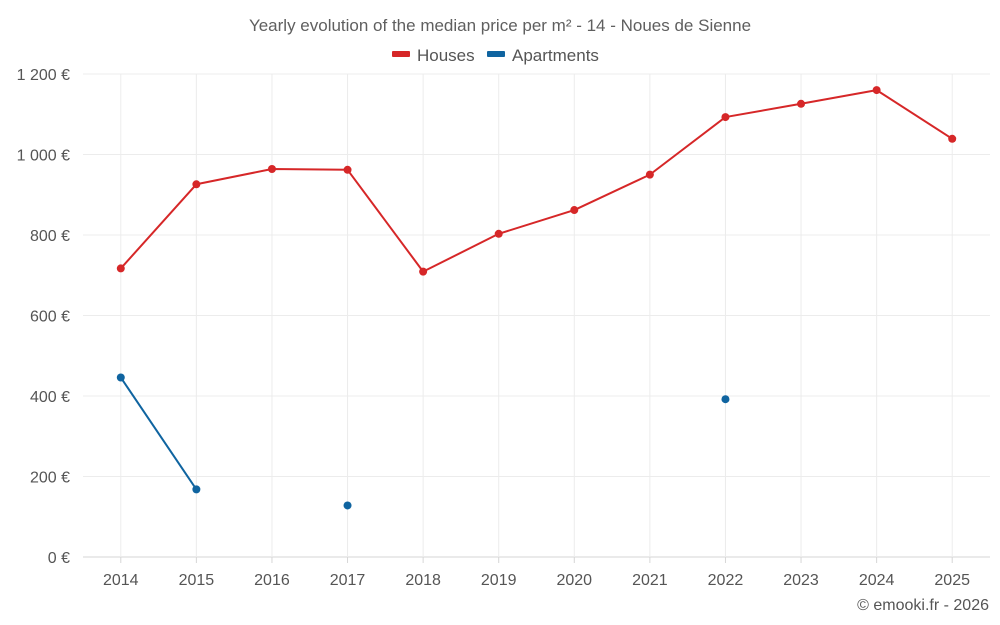 Image resolution: width=1000 pixels, height=625 pixels. What do you see at coordinates (121, 580) in the screenshot?
I see `x-tick-label: 2014` at bounding box center [121, 580].